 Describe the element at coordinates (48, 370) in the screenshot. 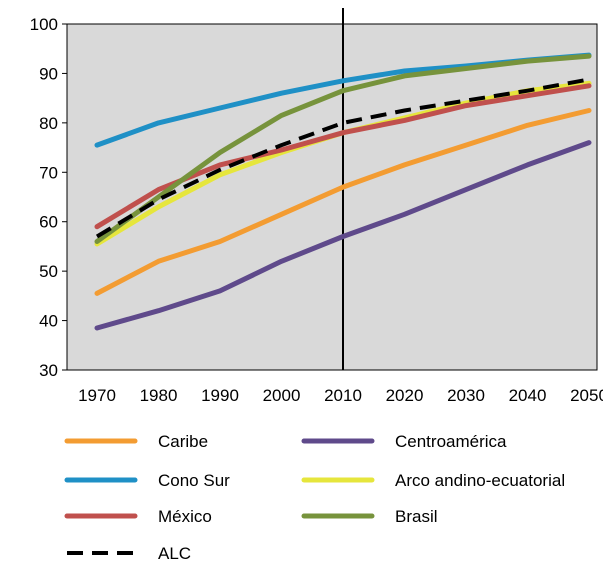

I see `y-tick-label: 30` at that location.